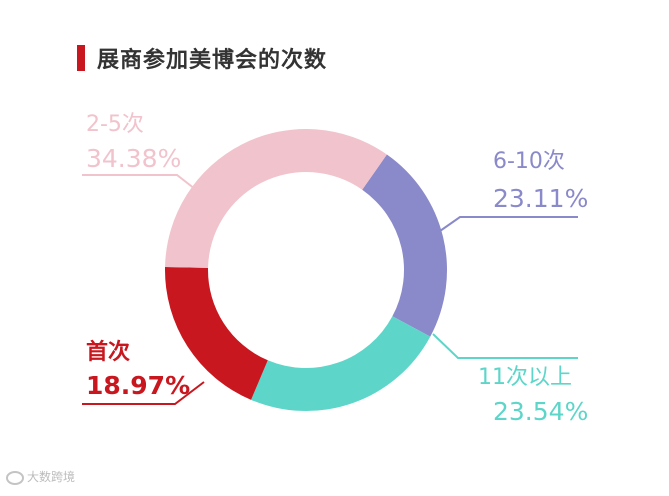  I want to click on slice-label-name: 6-10次, so click(529, 161).